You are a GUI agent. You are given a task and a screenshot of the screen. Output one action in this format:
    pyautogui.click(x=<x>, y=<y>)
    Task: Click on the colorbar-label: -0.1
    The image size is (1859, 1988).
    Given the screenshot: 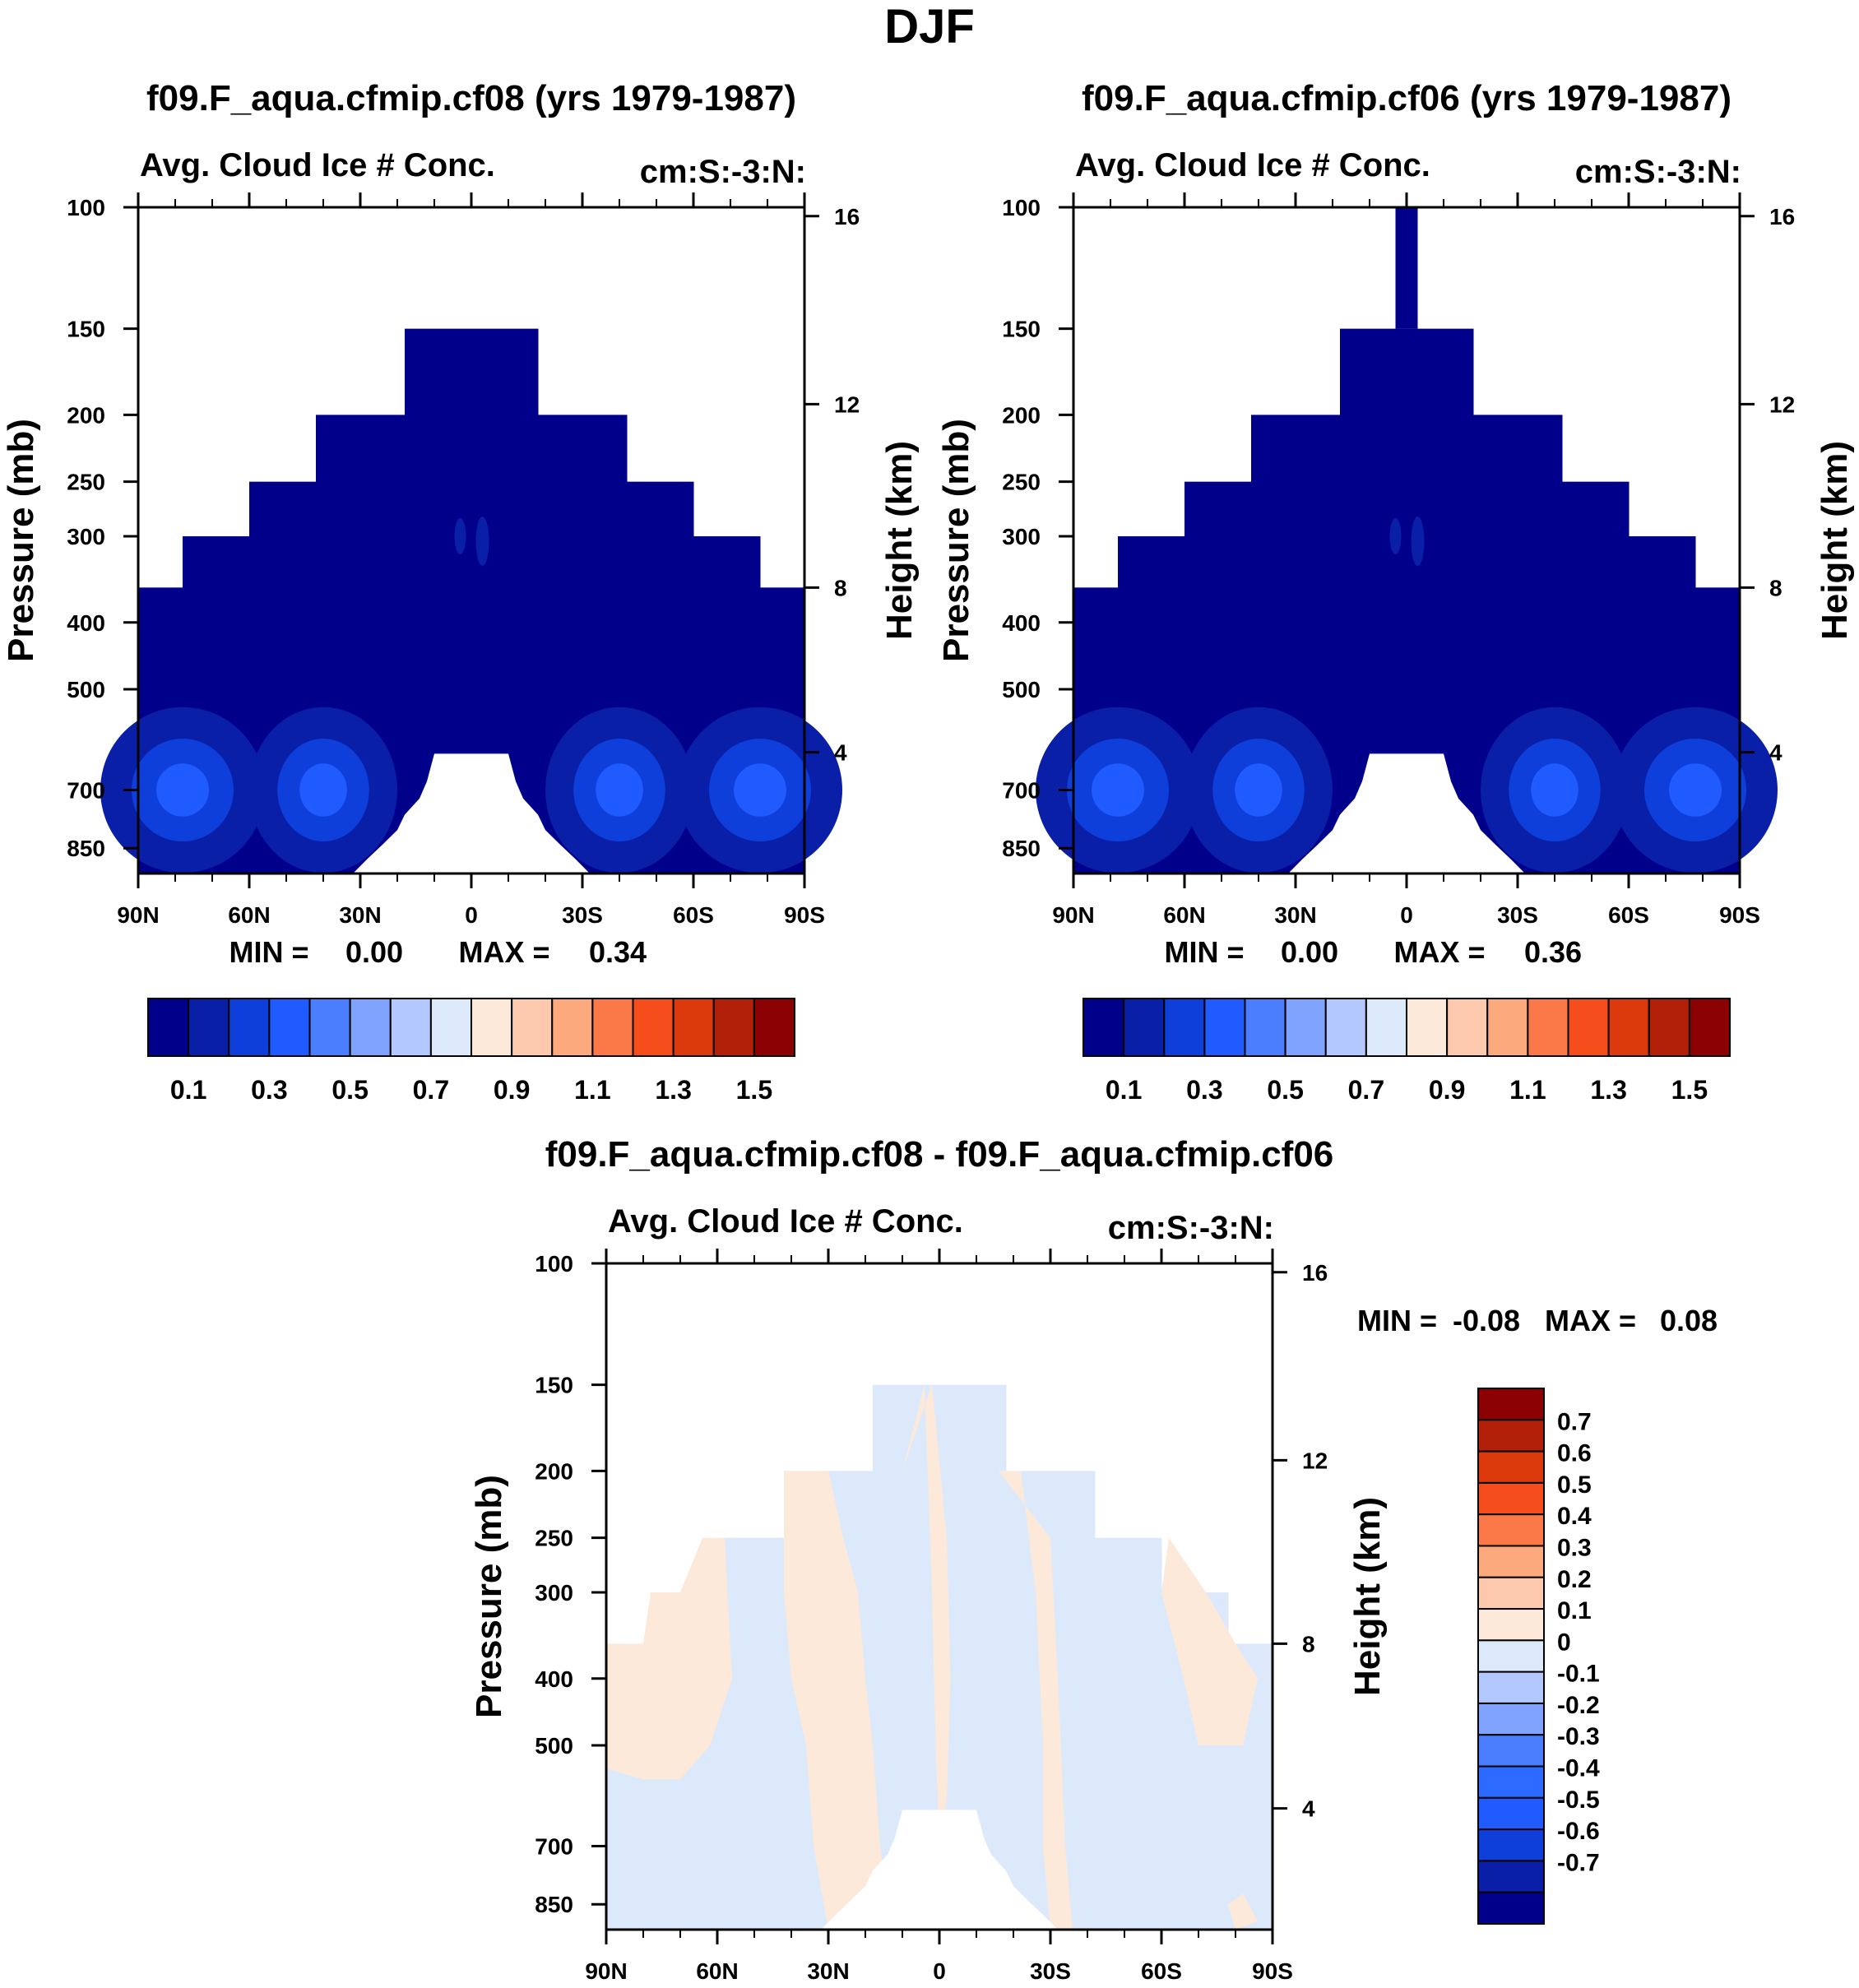 What is the action you would take?
    pyautogui.click(x=1578, y=1675)
    